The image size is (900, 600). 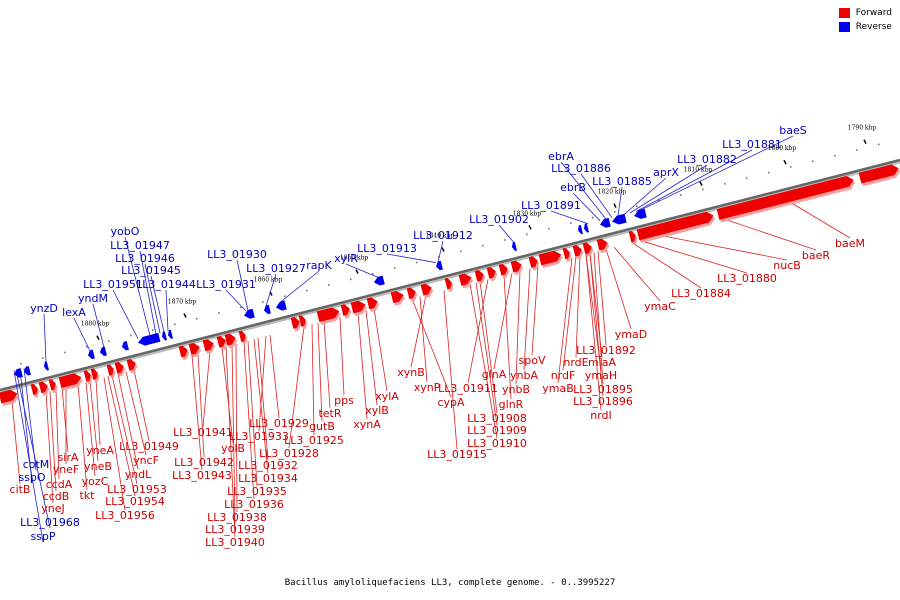 I want to click on scale-tick-mark, so click(x=98, y=338).